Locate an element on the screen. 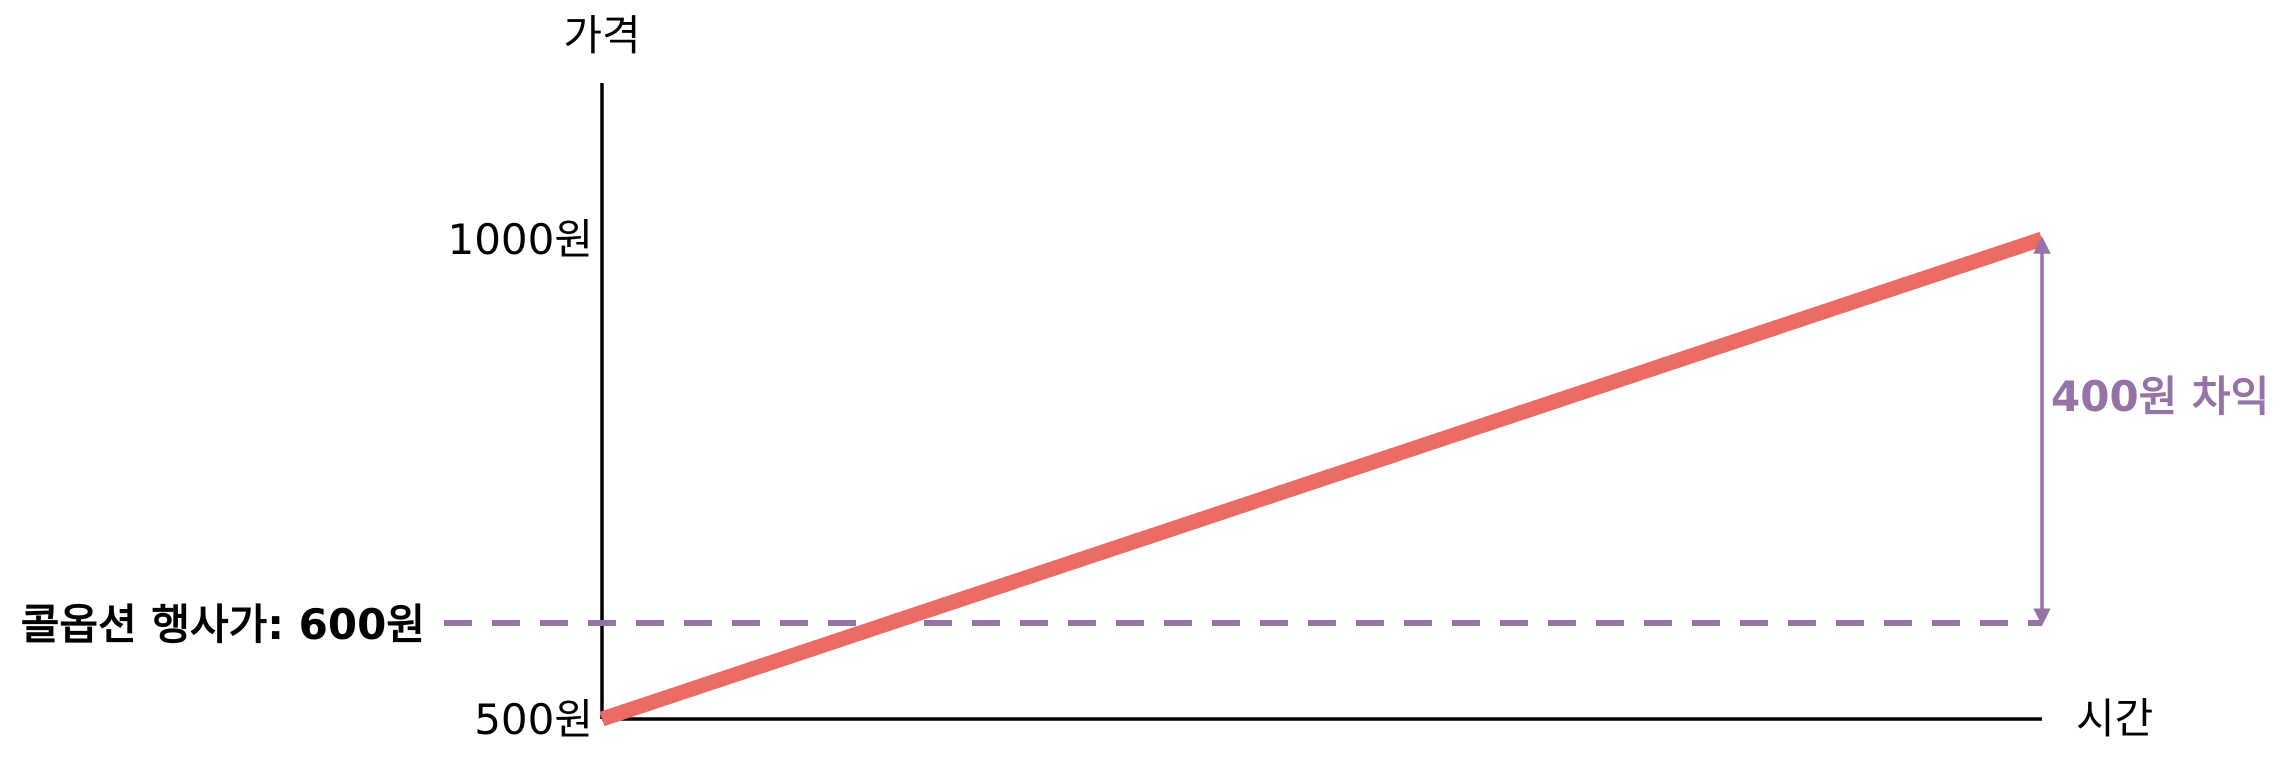  y-tick-label-1000: 1000원 is located at coordinates (520, 239).